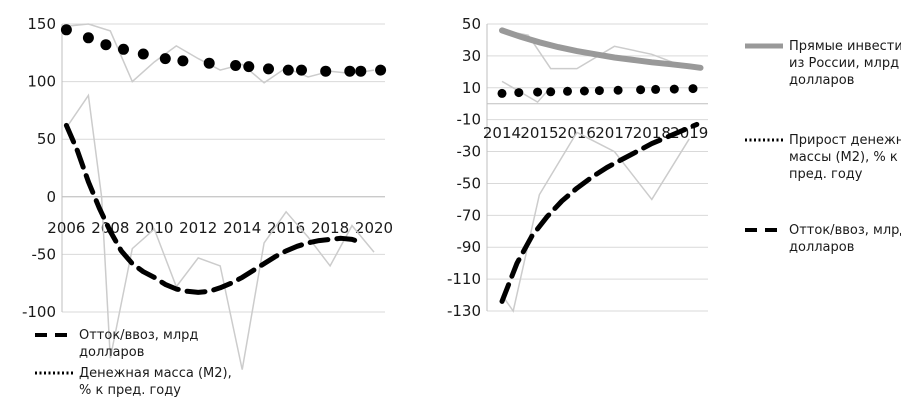 The height and width of the screenshot is (400, 901). What do you see at coordinates (469, 152) in the screenshot?
I see `y-tick-label-right: -30` at bounding box center [469, 152].